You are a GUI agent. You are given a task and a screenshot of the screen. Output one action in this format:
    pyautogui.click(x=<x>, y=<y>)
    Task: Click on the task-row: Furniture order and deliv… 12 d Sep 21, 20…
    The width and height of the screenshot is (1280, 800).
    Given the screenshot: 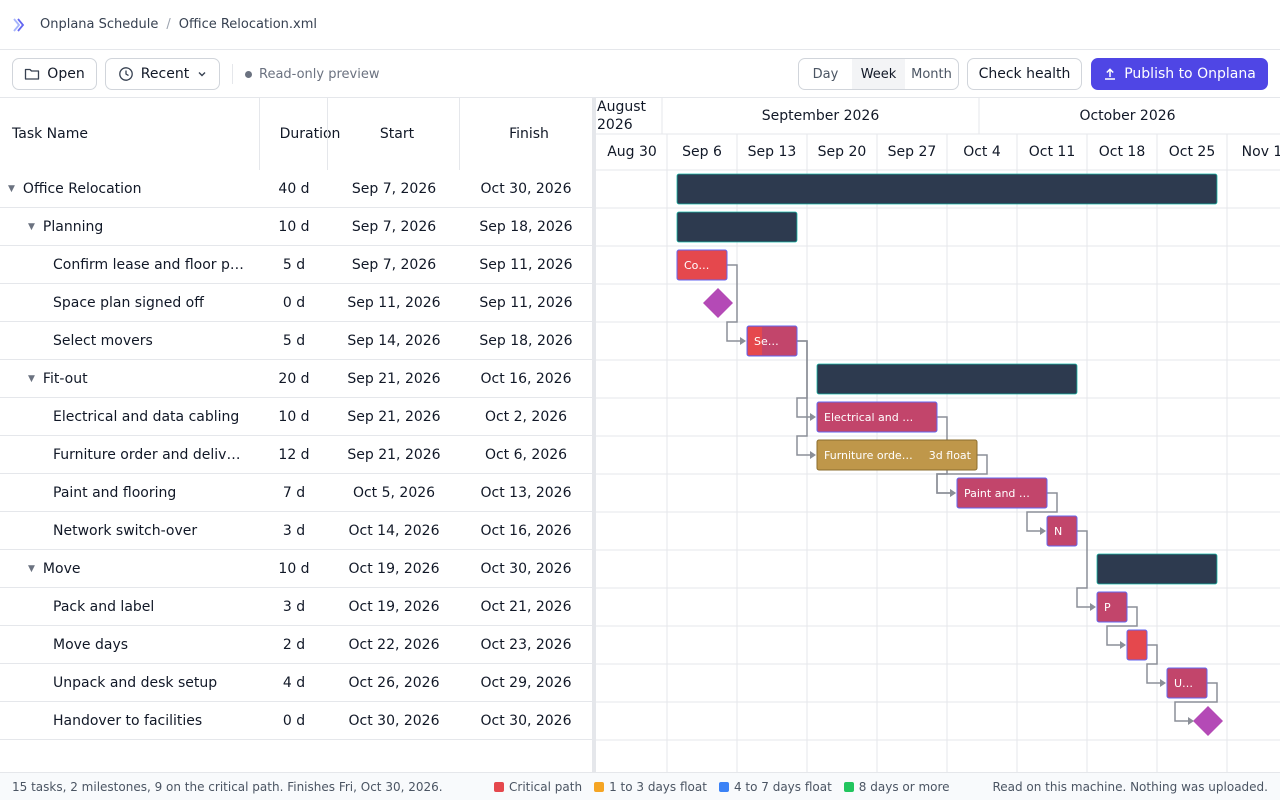 What is the action you would take?
    pyautogui.click(x=296, y=455)
    